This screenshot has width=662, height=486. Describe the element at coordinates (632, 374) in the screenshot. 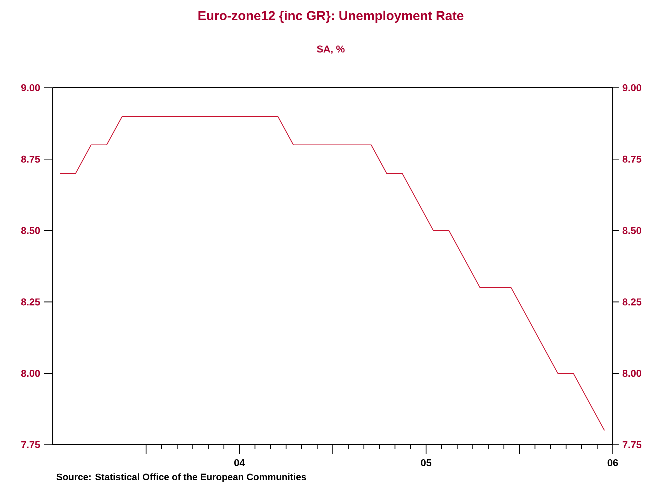

I see `y2-tick-label: 8.00` at that location.